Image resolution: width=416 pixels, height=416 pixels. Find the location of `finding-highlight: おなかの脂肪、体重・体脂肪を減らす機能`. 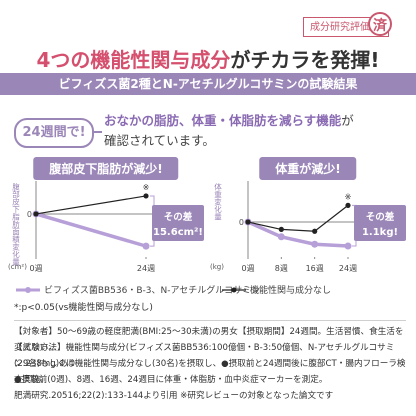

finding-highlight: おなかの脂肪、体重・体脂肪を減らす機能 is located at coordinates (223, 120).